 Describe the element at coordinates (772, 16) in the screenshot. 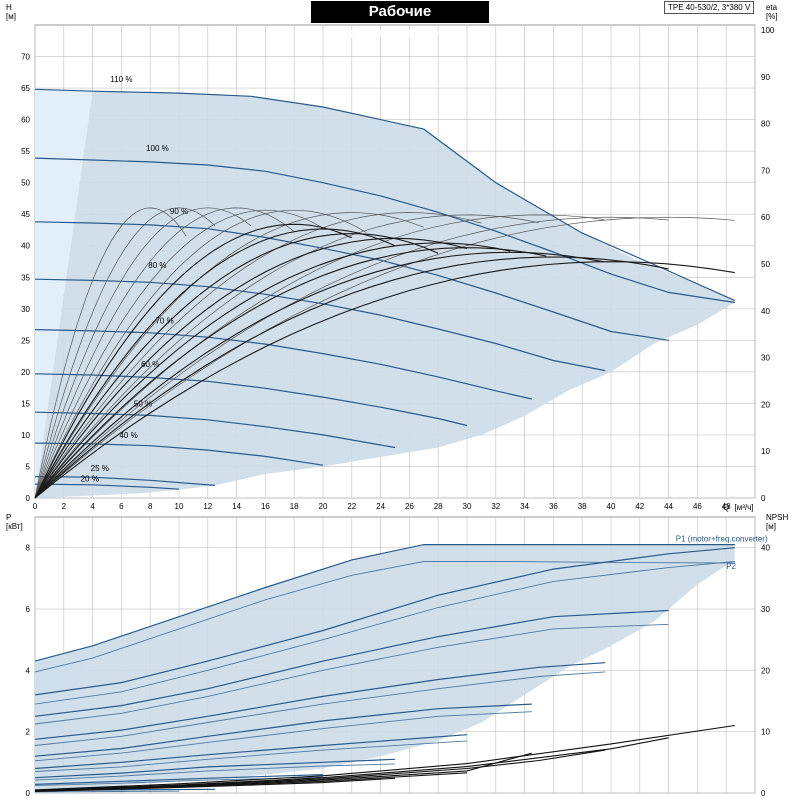

I see `eta-axis-unit: [%]` at that location.